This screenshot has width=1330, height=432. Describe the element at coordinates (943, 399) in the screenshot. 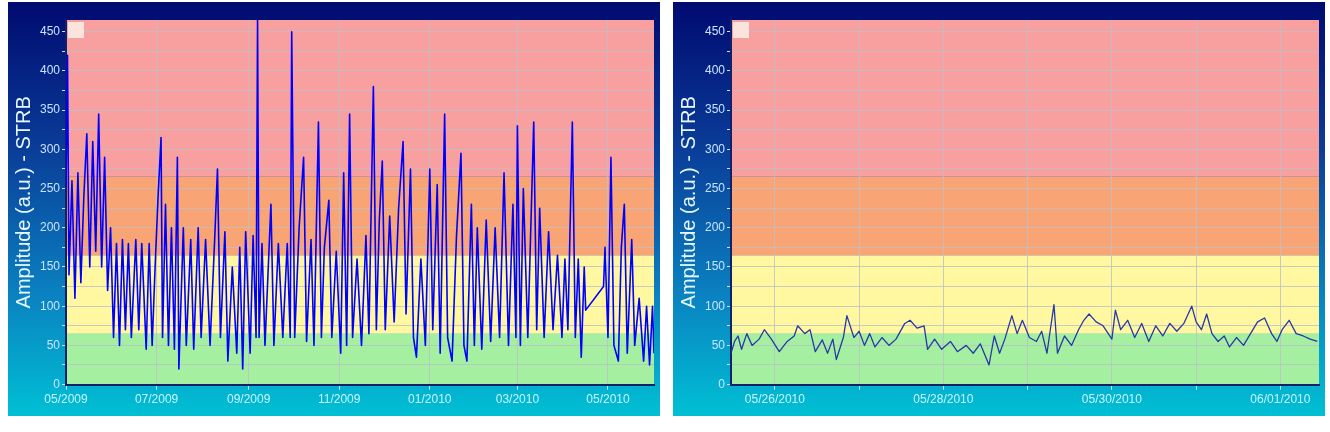

I see `x-tick-label: 05/28/2010` at that location.